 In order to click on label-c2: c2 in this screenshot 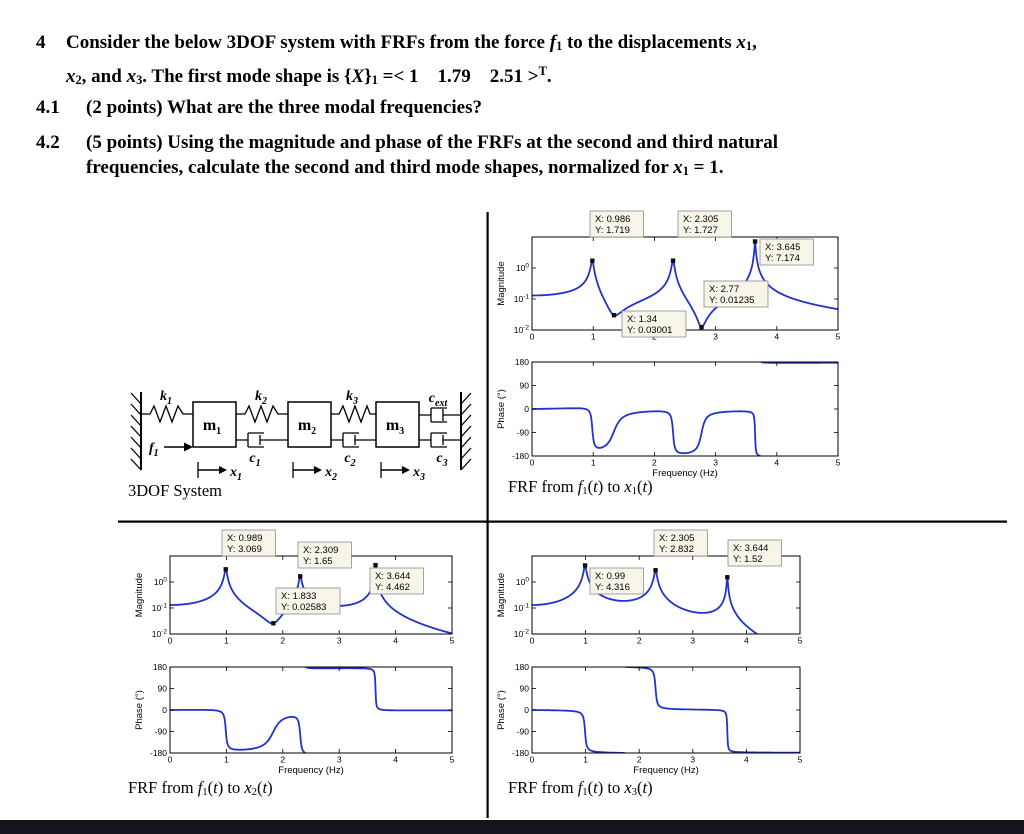, I will do `click(349, 460)`.